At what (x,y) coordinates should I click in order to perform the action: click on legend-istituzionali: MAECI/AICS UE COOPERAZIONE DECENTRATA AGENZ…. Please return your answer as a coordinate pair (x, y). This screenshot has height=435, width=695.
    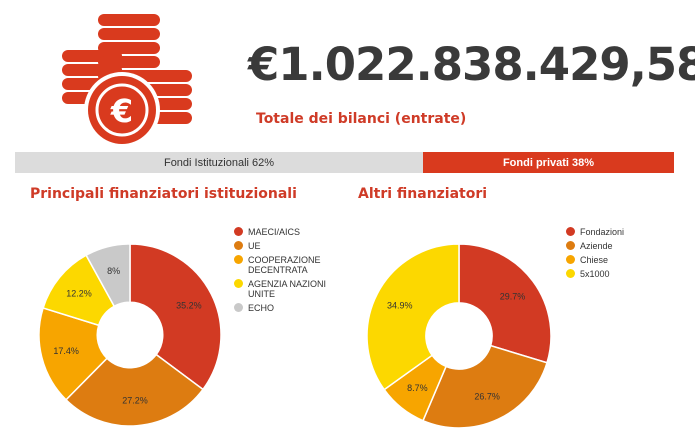
    Looking at the image, I should click on (289, 272).